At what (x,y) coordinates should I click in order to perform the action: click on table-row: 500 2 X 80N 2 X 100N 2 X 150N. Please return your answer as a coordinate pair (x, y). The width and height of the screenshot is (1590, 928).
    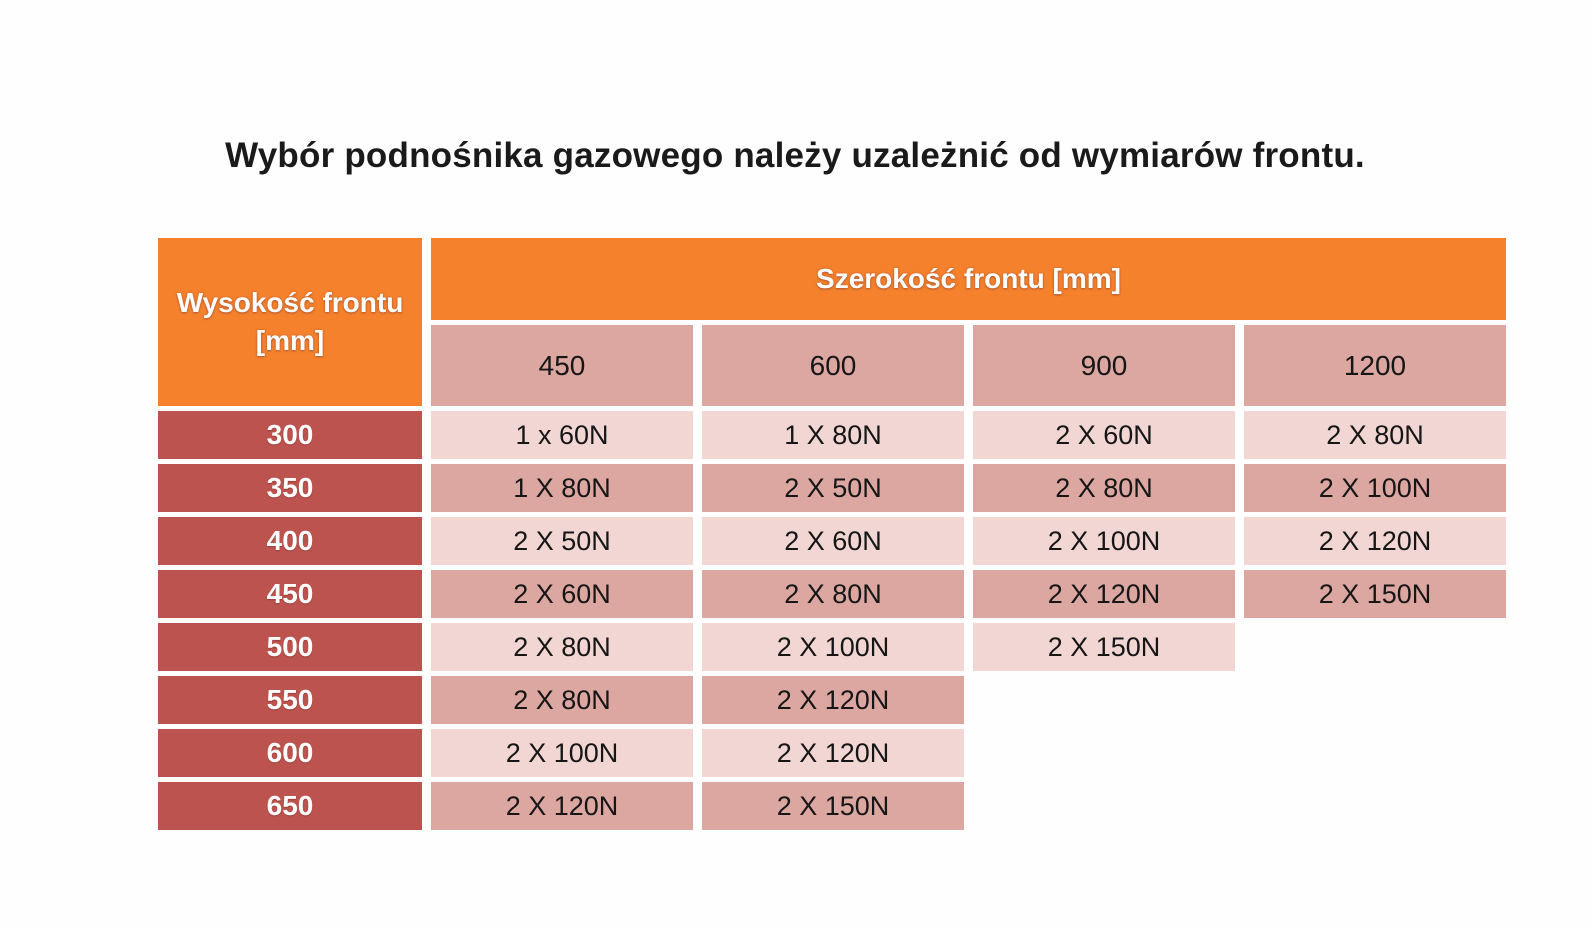
    Looking at the image, I should click on (832, 647).